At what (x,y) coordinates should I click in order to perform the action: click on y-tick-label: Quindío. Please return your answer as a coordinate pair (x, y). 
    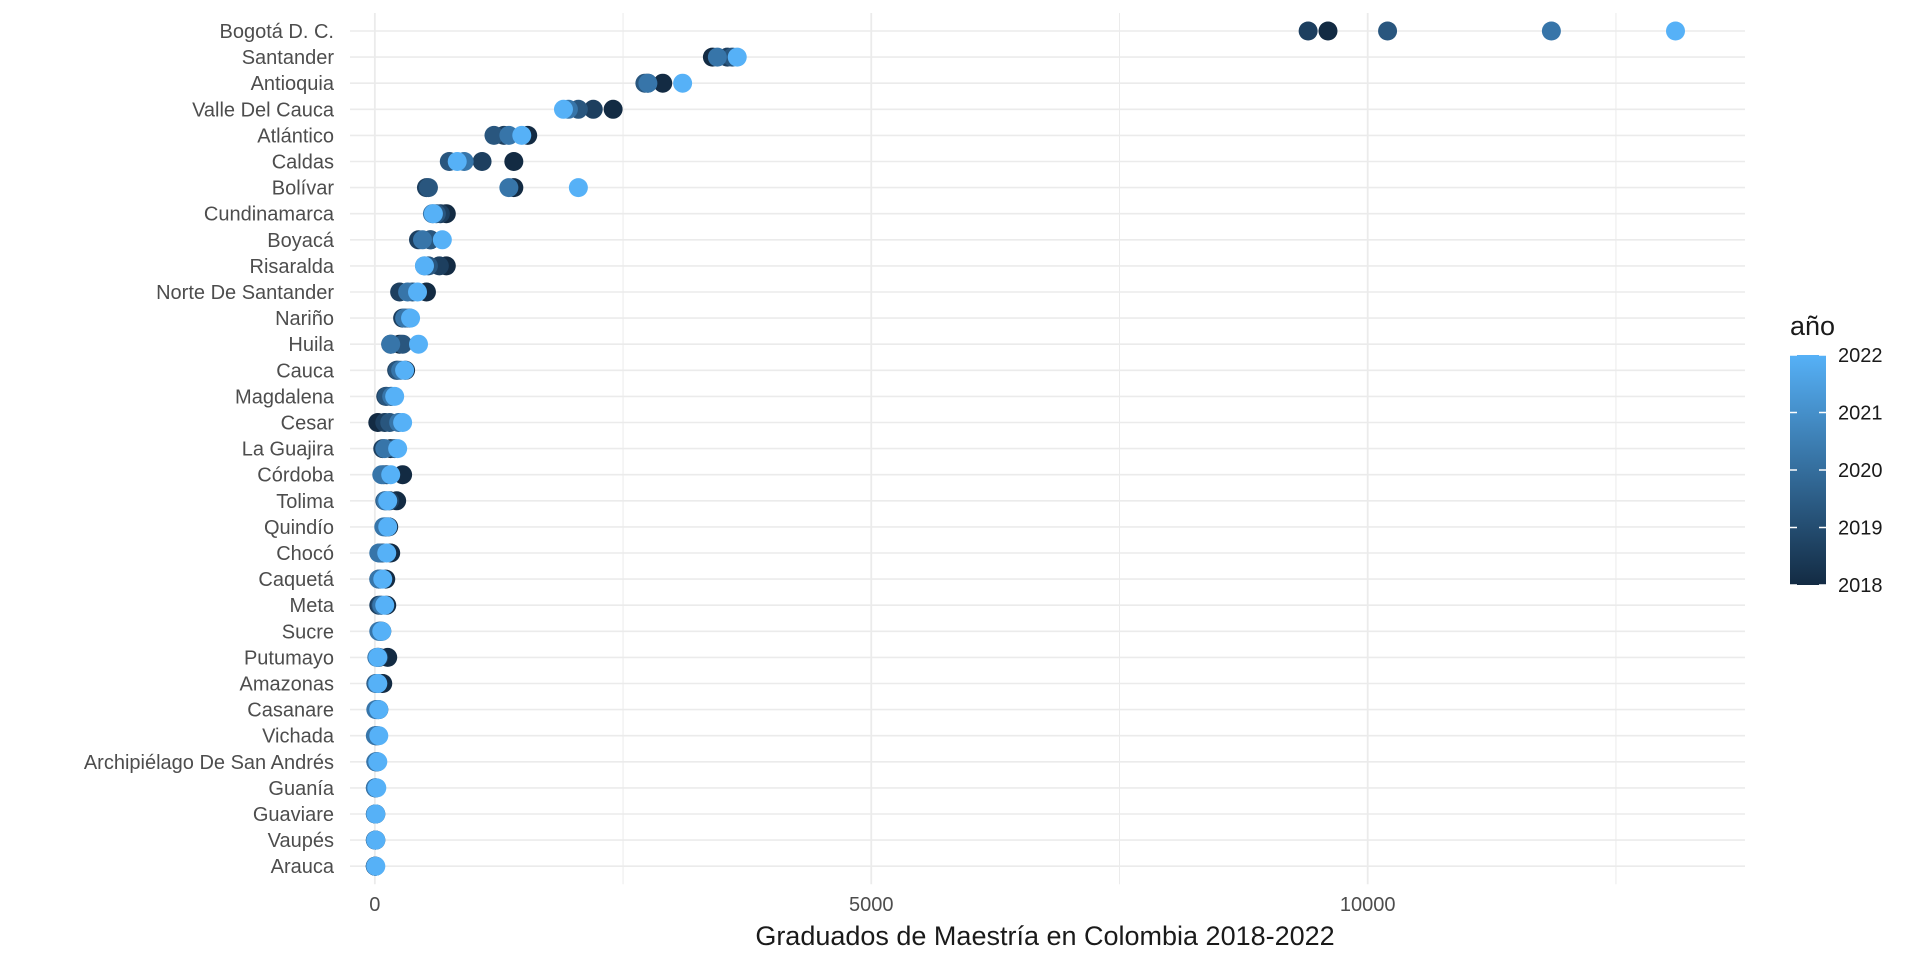
    Looking at the image, I should click on (299, 528).